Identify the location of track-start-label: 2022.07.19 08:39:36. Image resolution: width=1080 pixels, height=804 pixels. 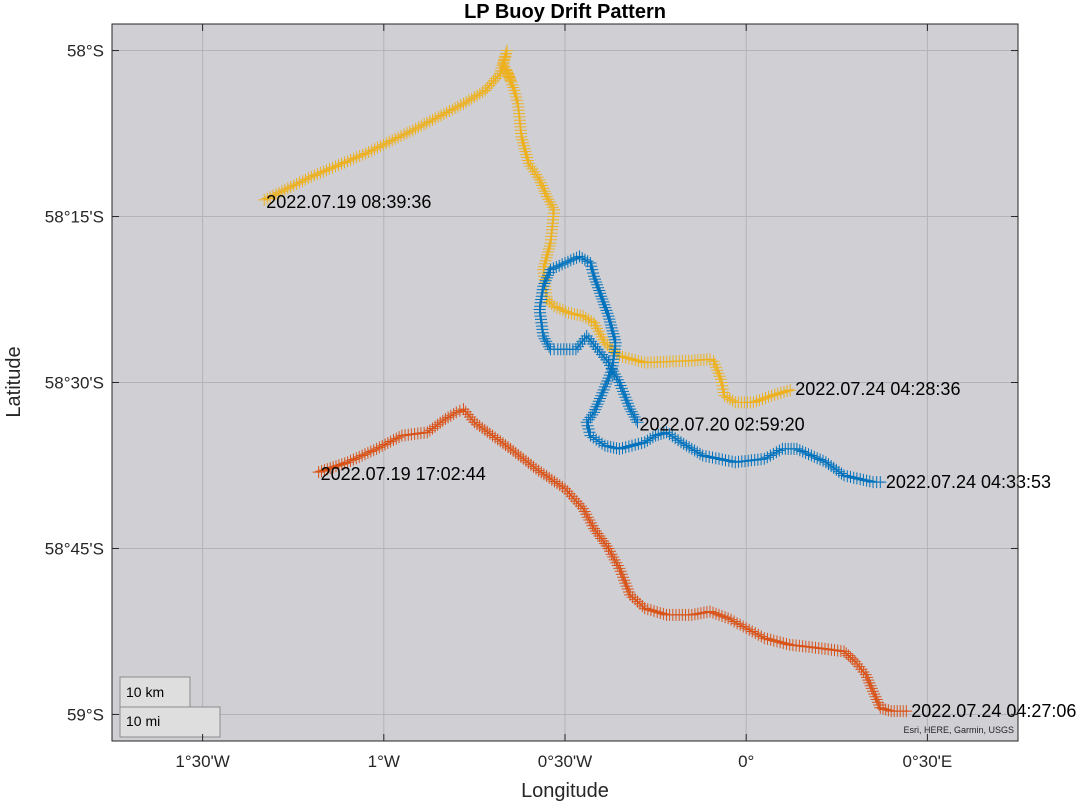
(348, 202).